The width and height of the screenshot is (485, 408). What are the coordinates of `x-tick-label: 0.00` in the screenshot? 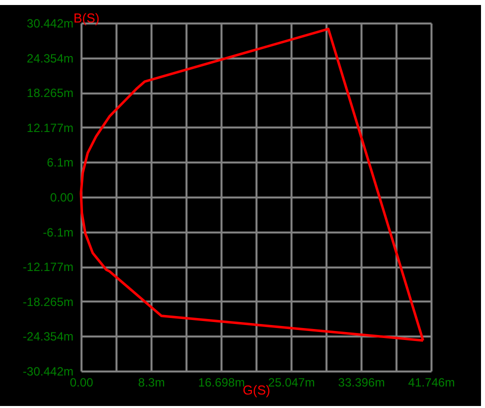 It's located at (82, 383).